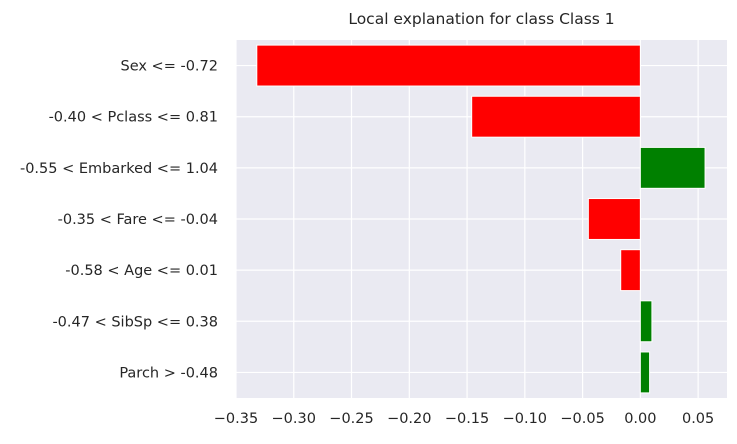  Describe the element at coordinates (135, 322) in the screenshot. I see `y-tick-label: -0.47 < SibSp <= 0.38` at that location.